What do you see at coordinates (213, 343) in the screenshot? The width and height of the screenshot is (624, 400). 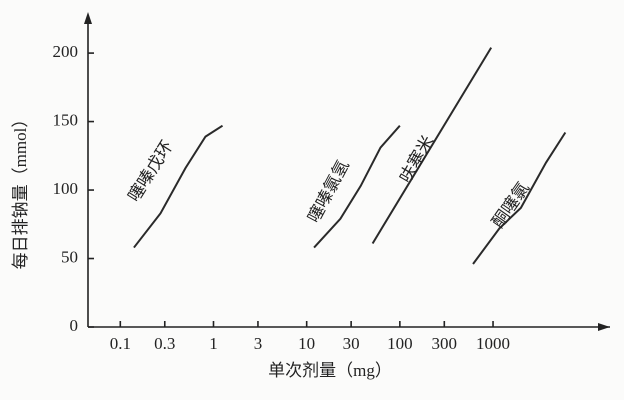 I see `x-tick-label: 1` at bounding box center [213, 343].